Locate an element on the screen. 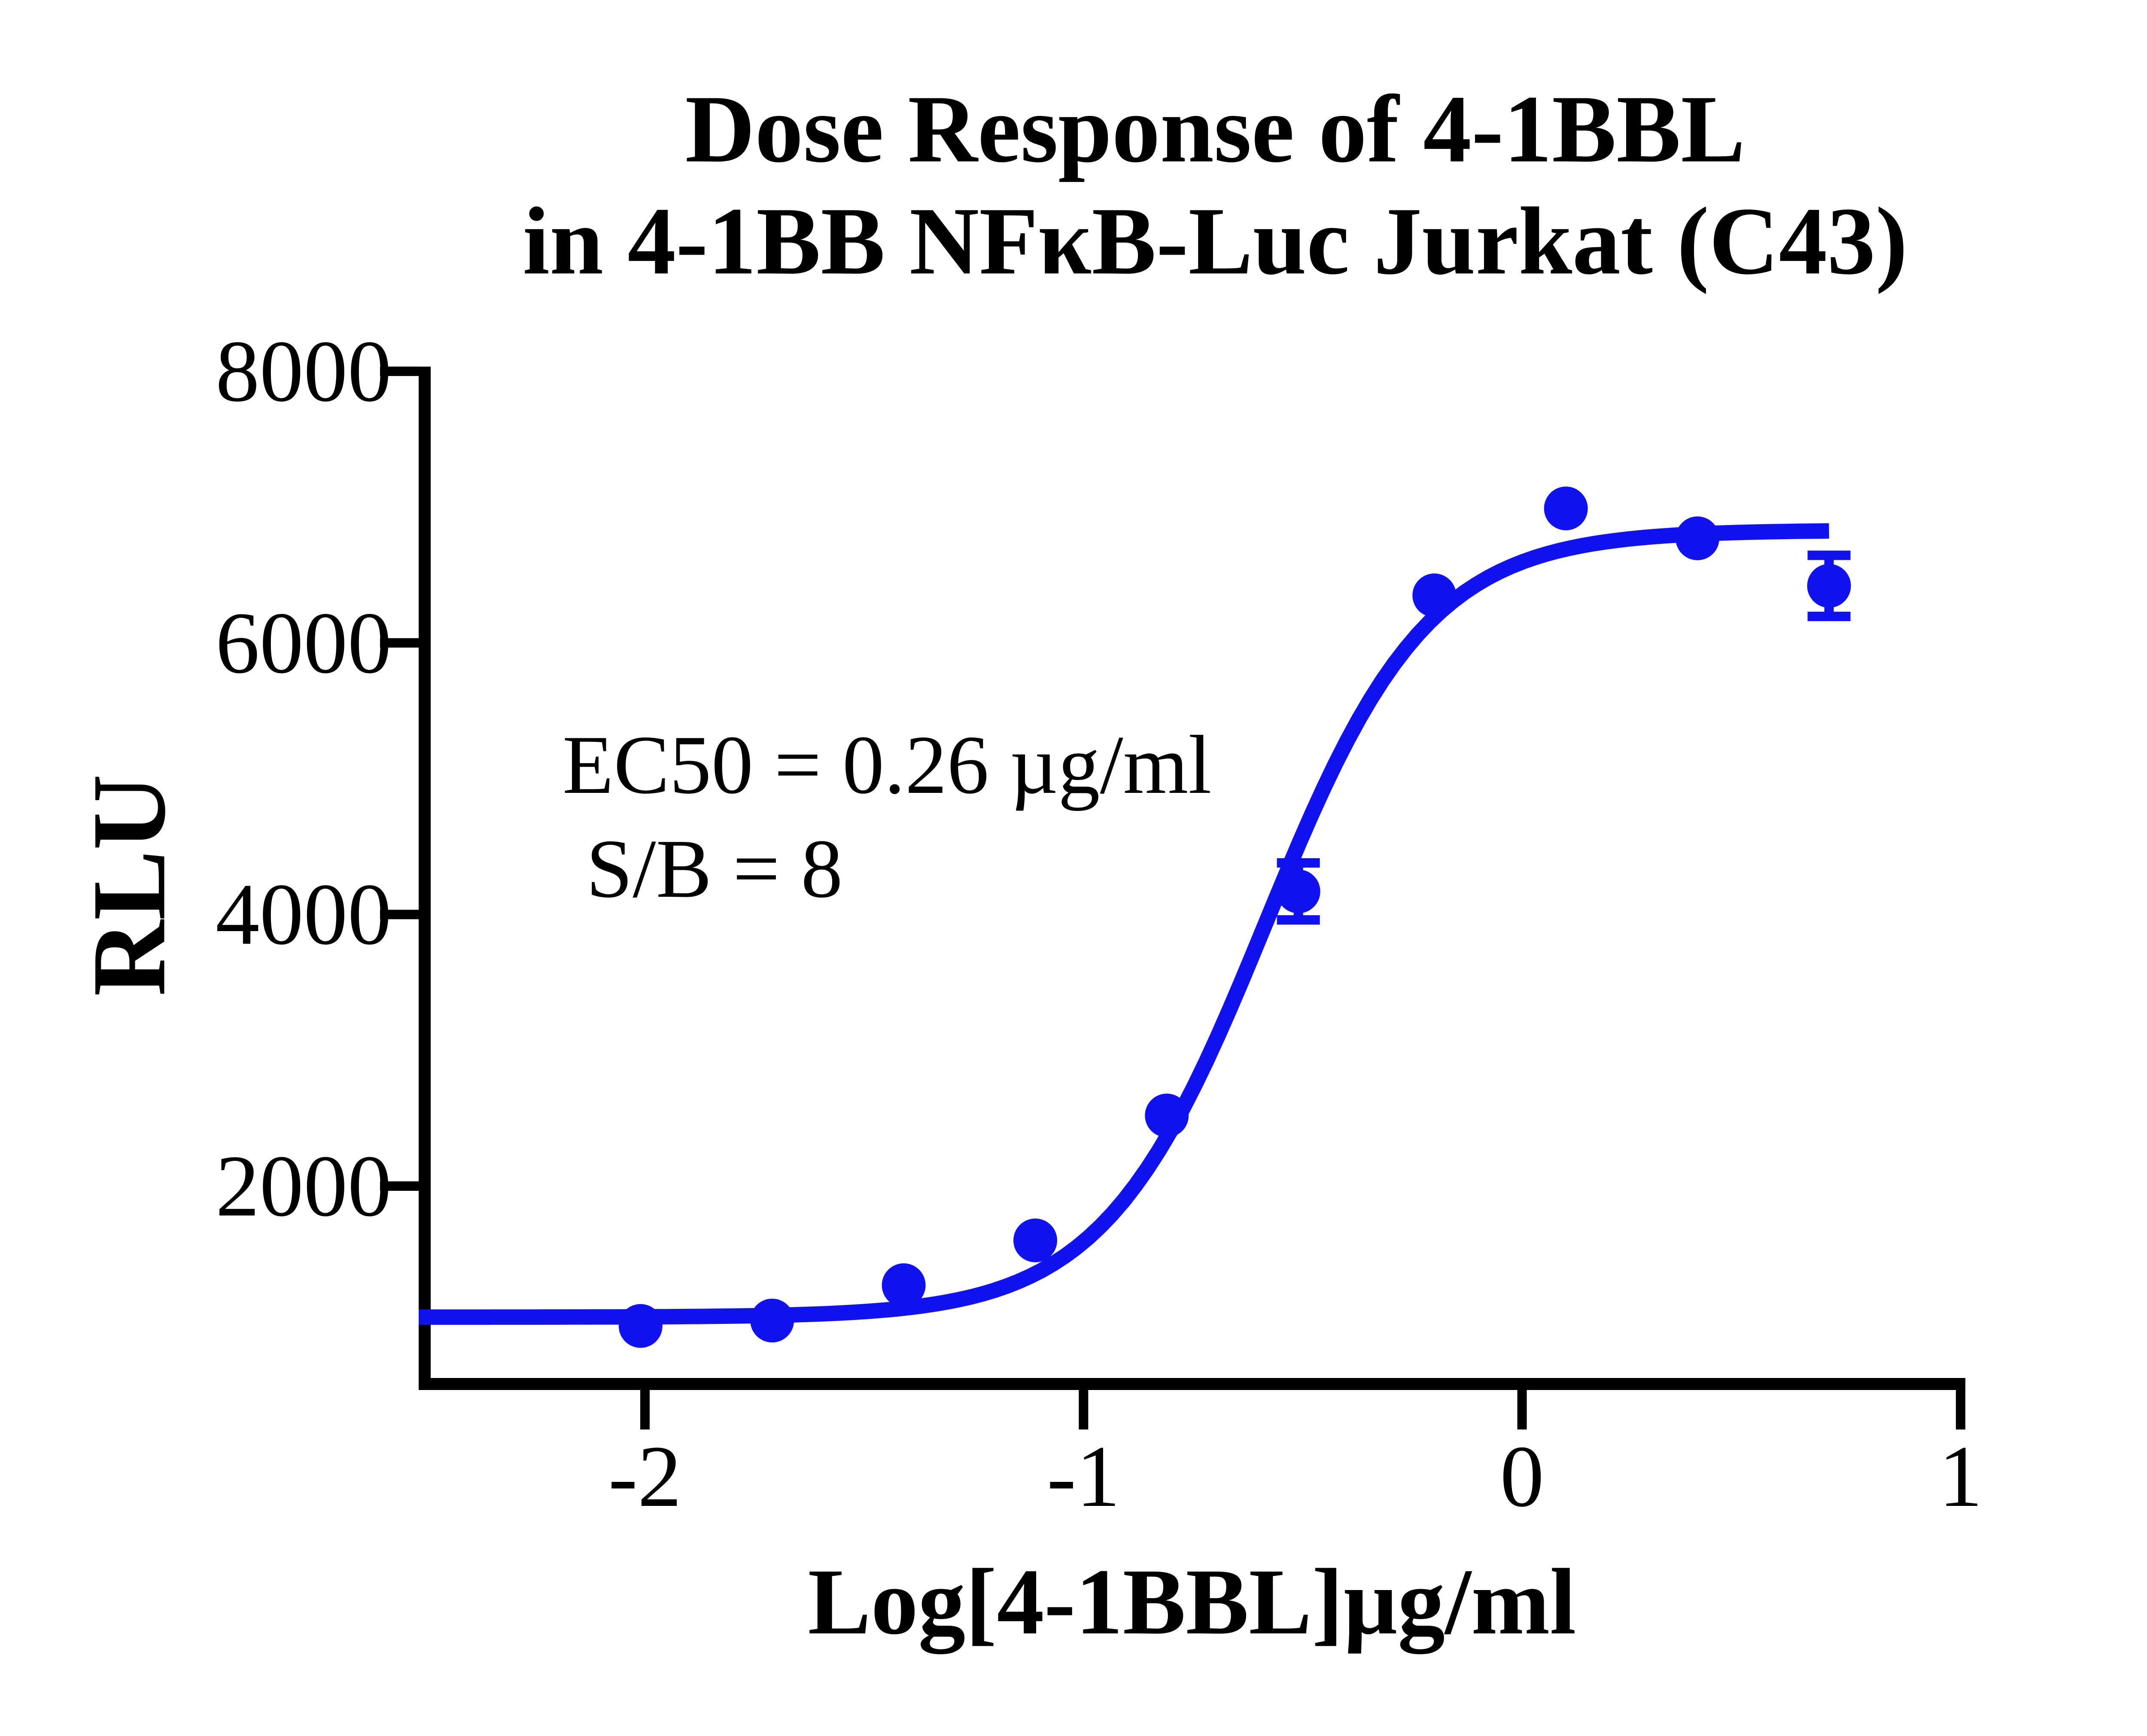 The image size is (2147, 1736). x-axis-spine is located at coordinates (1192, 1384).